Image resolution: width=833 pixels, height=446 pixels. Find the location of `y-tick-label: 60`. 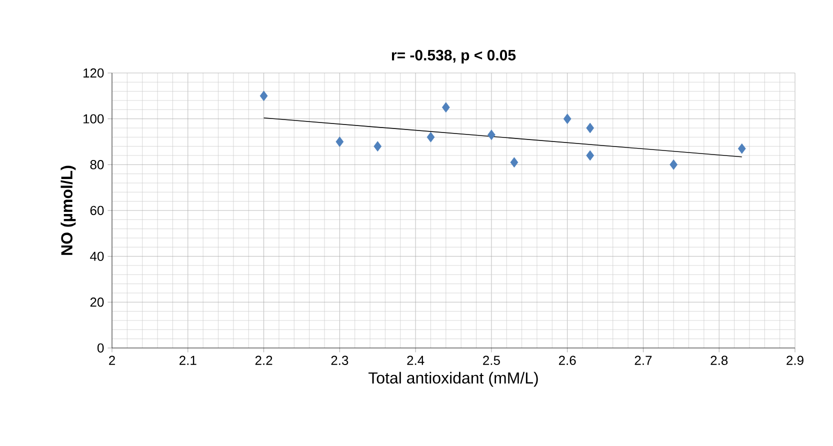

y-tick-label: 60 is located at coordinates (97, 211).